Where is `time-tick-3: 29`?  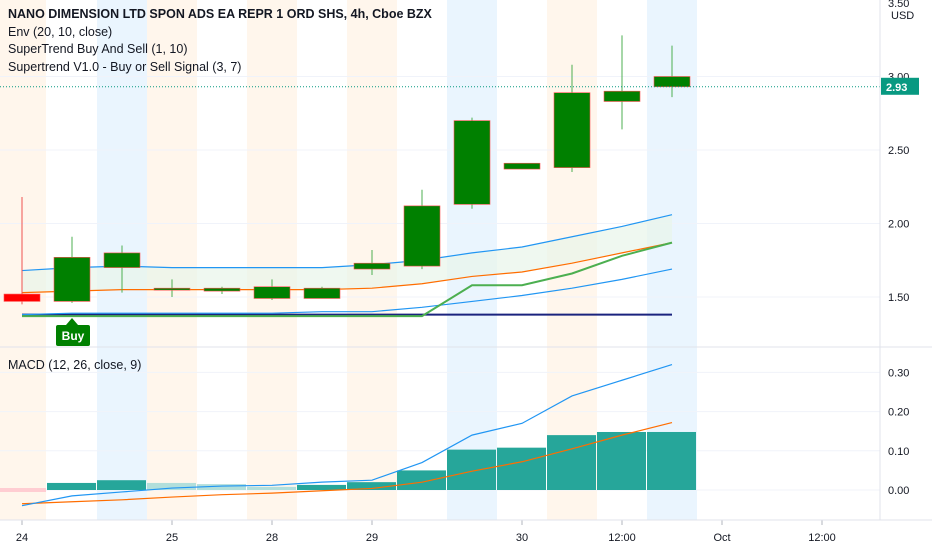 time-tick-3: 29 is located at coordinates (372, 538).